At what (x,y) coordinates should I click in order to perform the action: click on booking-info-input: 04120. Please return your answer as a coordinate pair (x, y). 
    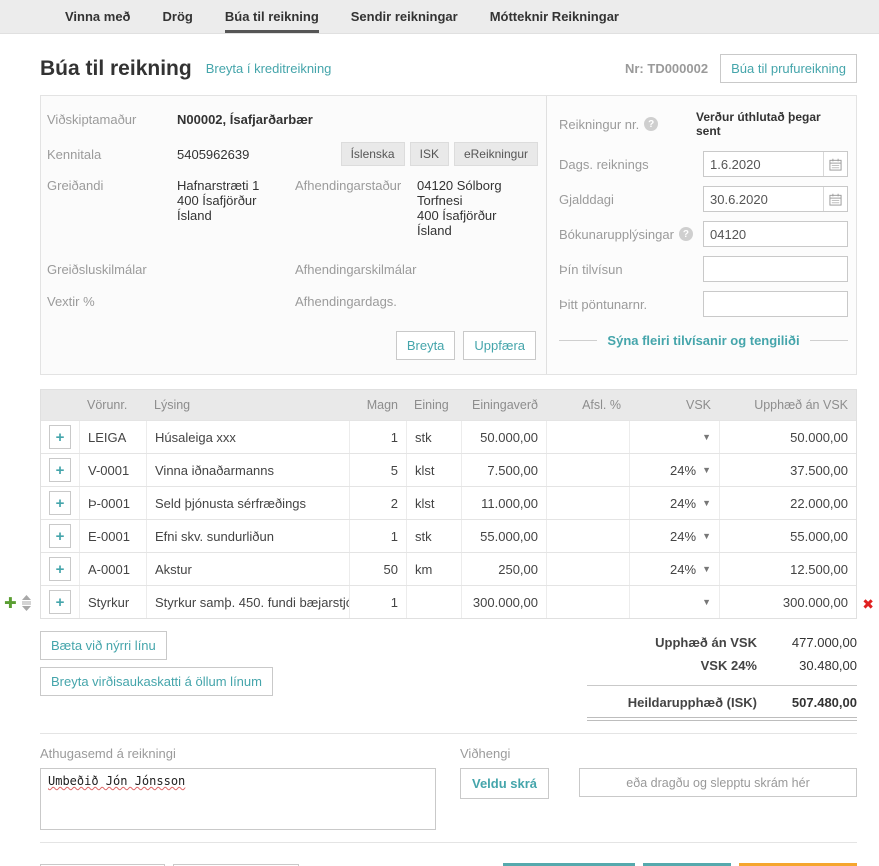
    Looking at the image, I should click on (775, 234).